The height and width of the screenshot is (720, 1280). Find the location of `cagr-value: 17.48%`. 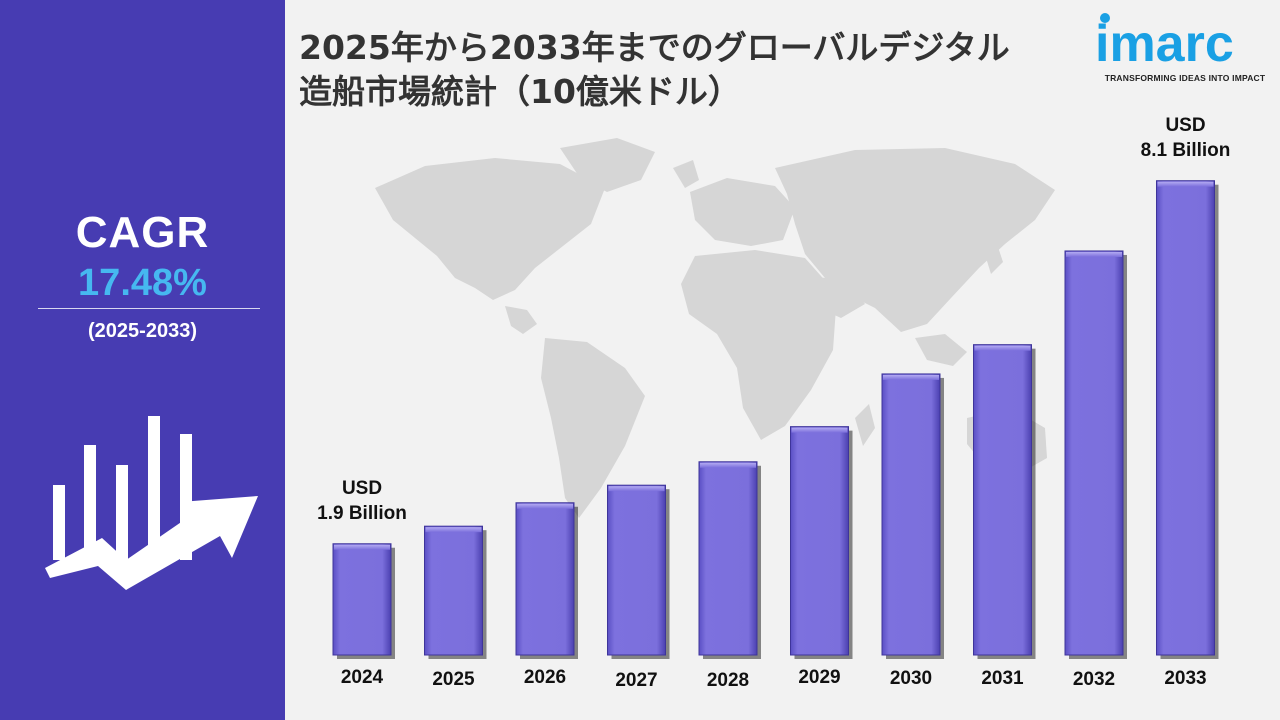

cagr-value: 17.48% is located at coordinates (142, 283).